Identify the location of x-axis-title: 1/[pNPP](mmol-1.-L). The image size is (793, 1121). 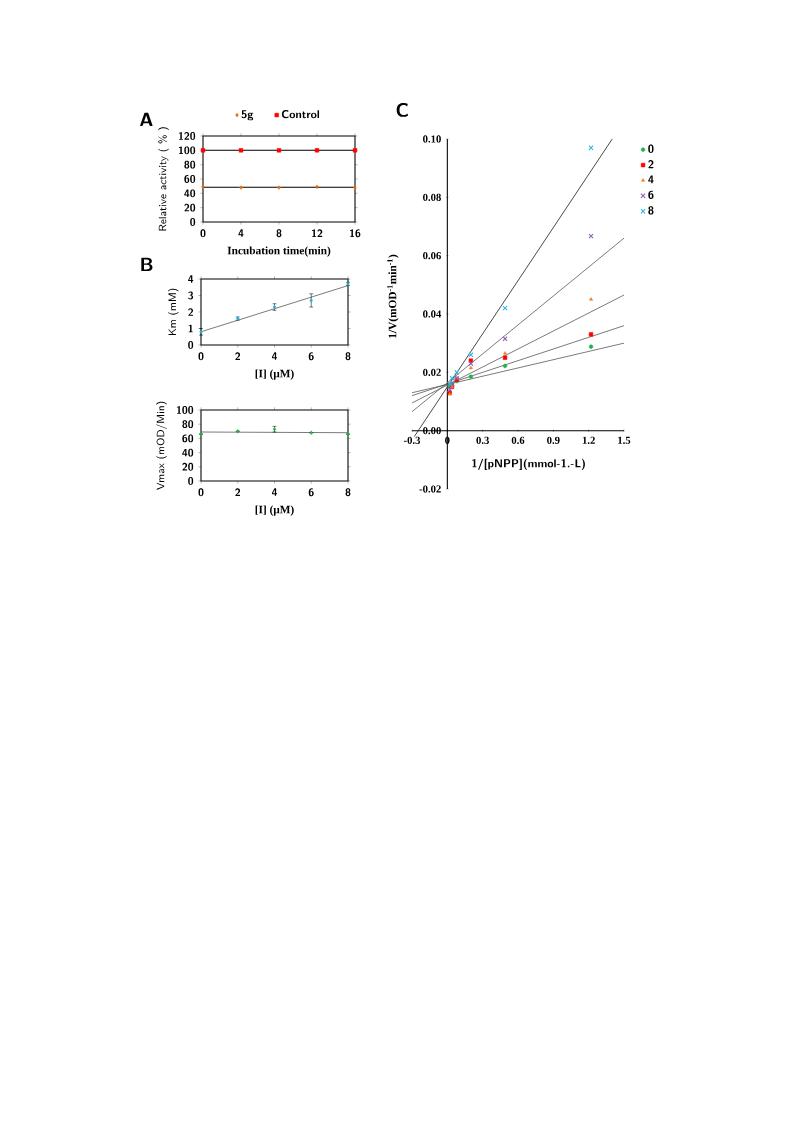
(528, 464).